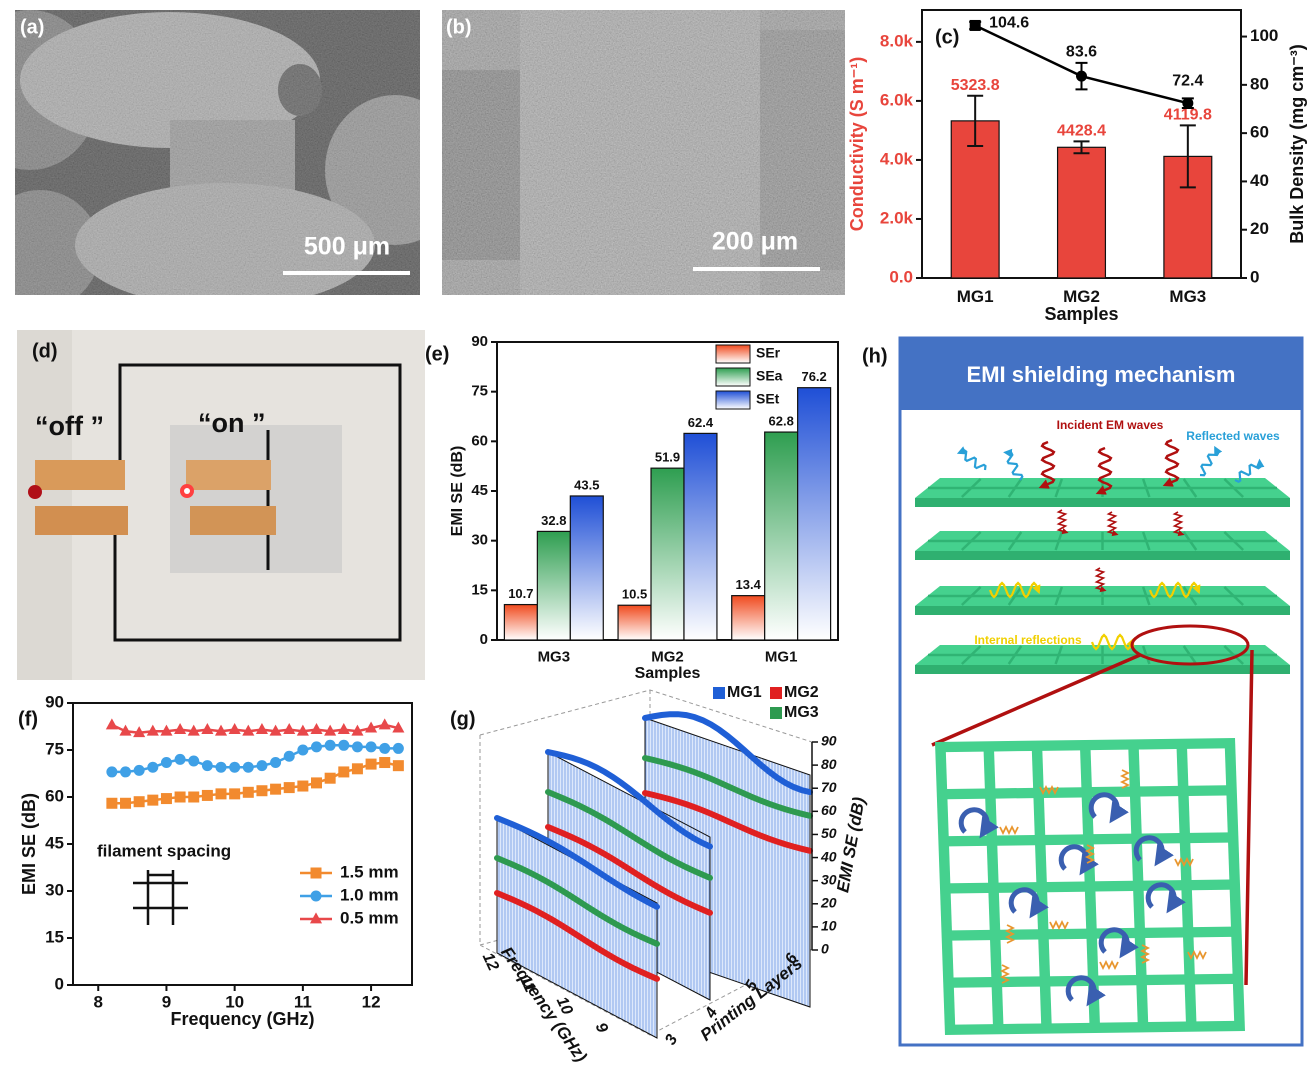 This screenshot has height=1072, width=1316. I want to click on value-label: 5323.8, so click(975, 85).